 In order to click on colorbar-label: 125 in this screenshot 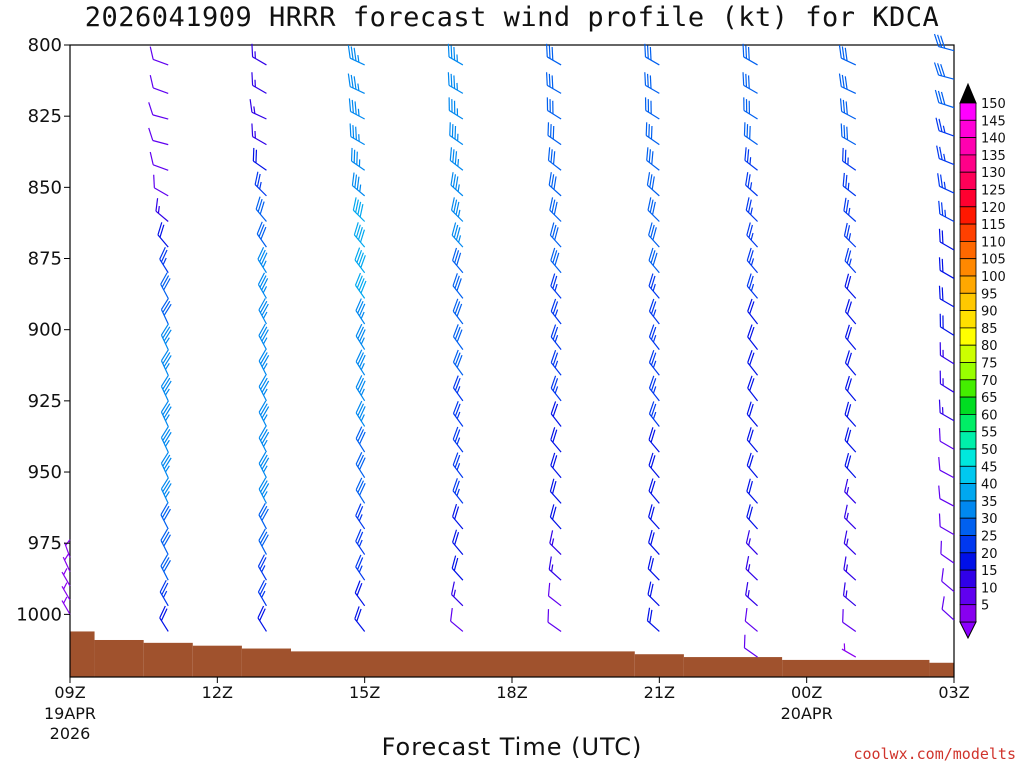, I will do `click(993, 191)`.